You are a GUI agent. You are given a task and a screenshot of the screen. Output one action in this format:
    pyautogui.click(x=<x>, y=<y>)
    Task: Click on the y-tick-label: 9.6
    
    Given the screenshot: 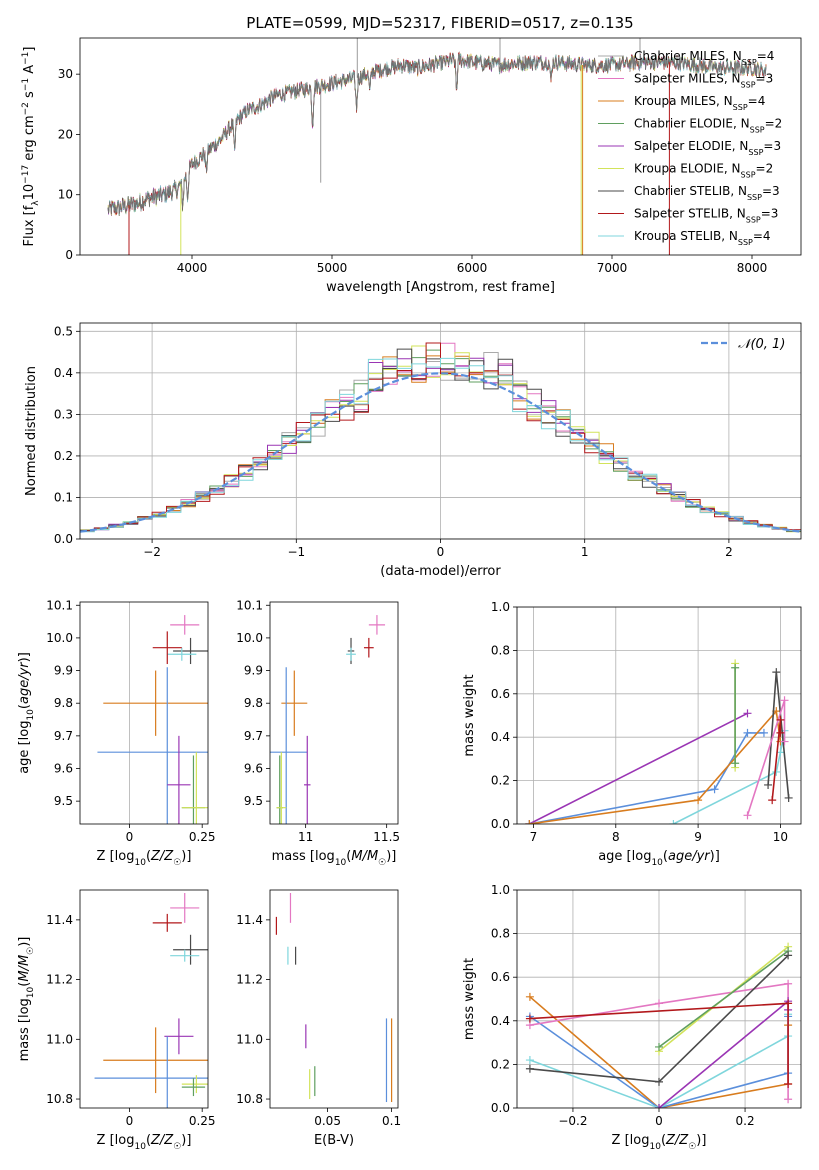 What is the action you would take?
    pyautogui.click(x=253, y=769)
    